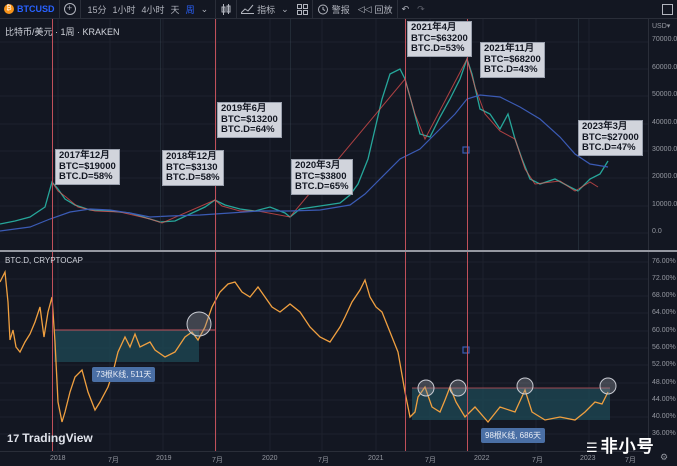 Image resolution: width=677 pixels, height=466 pixels. Describe the element at coordinates (664, 364) in the screenshot. I see `dominance-tick: 52.00%` at that location.